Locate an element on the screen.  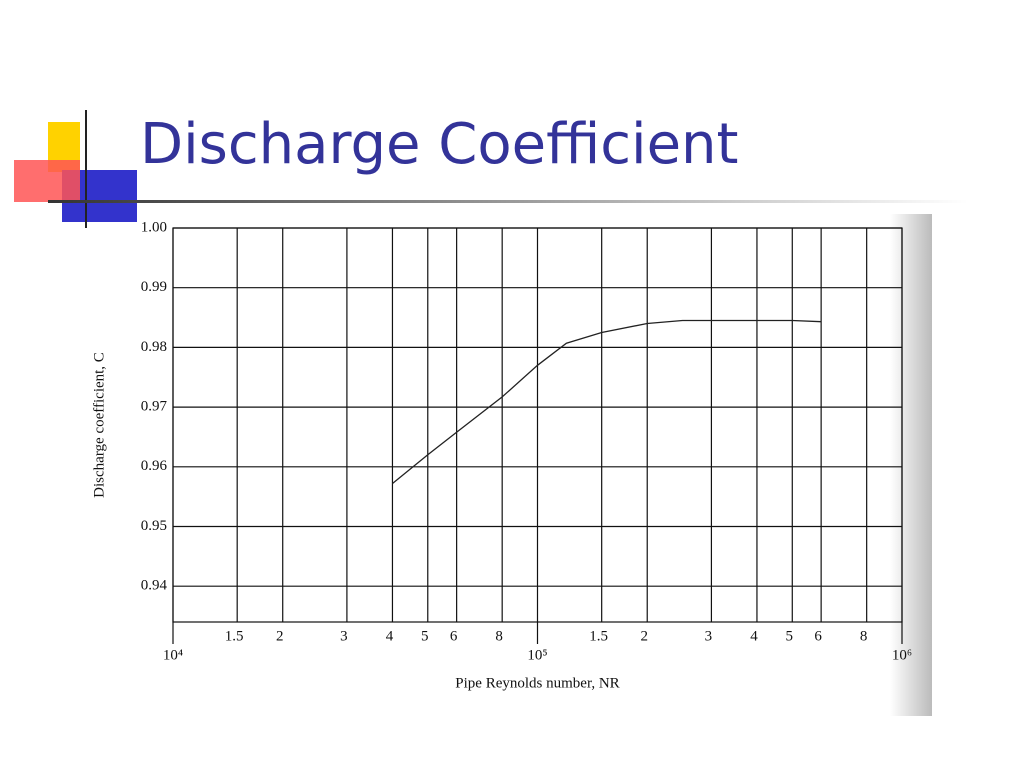
data-line is located at coordinates (607, 402).